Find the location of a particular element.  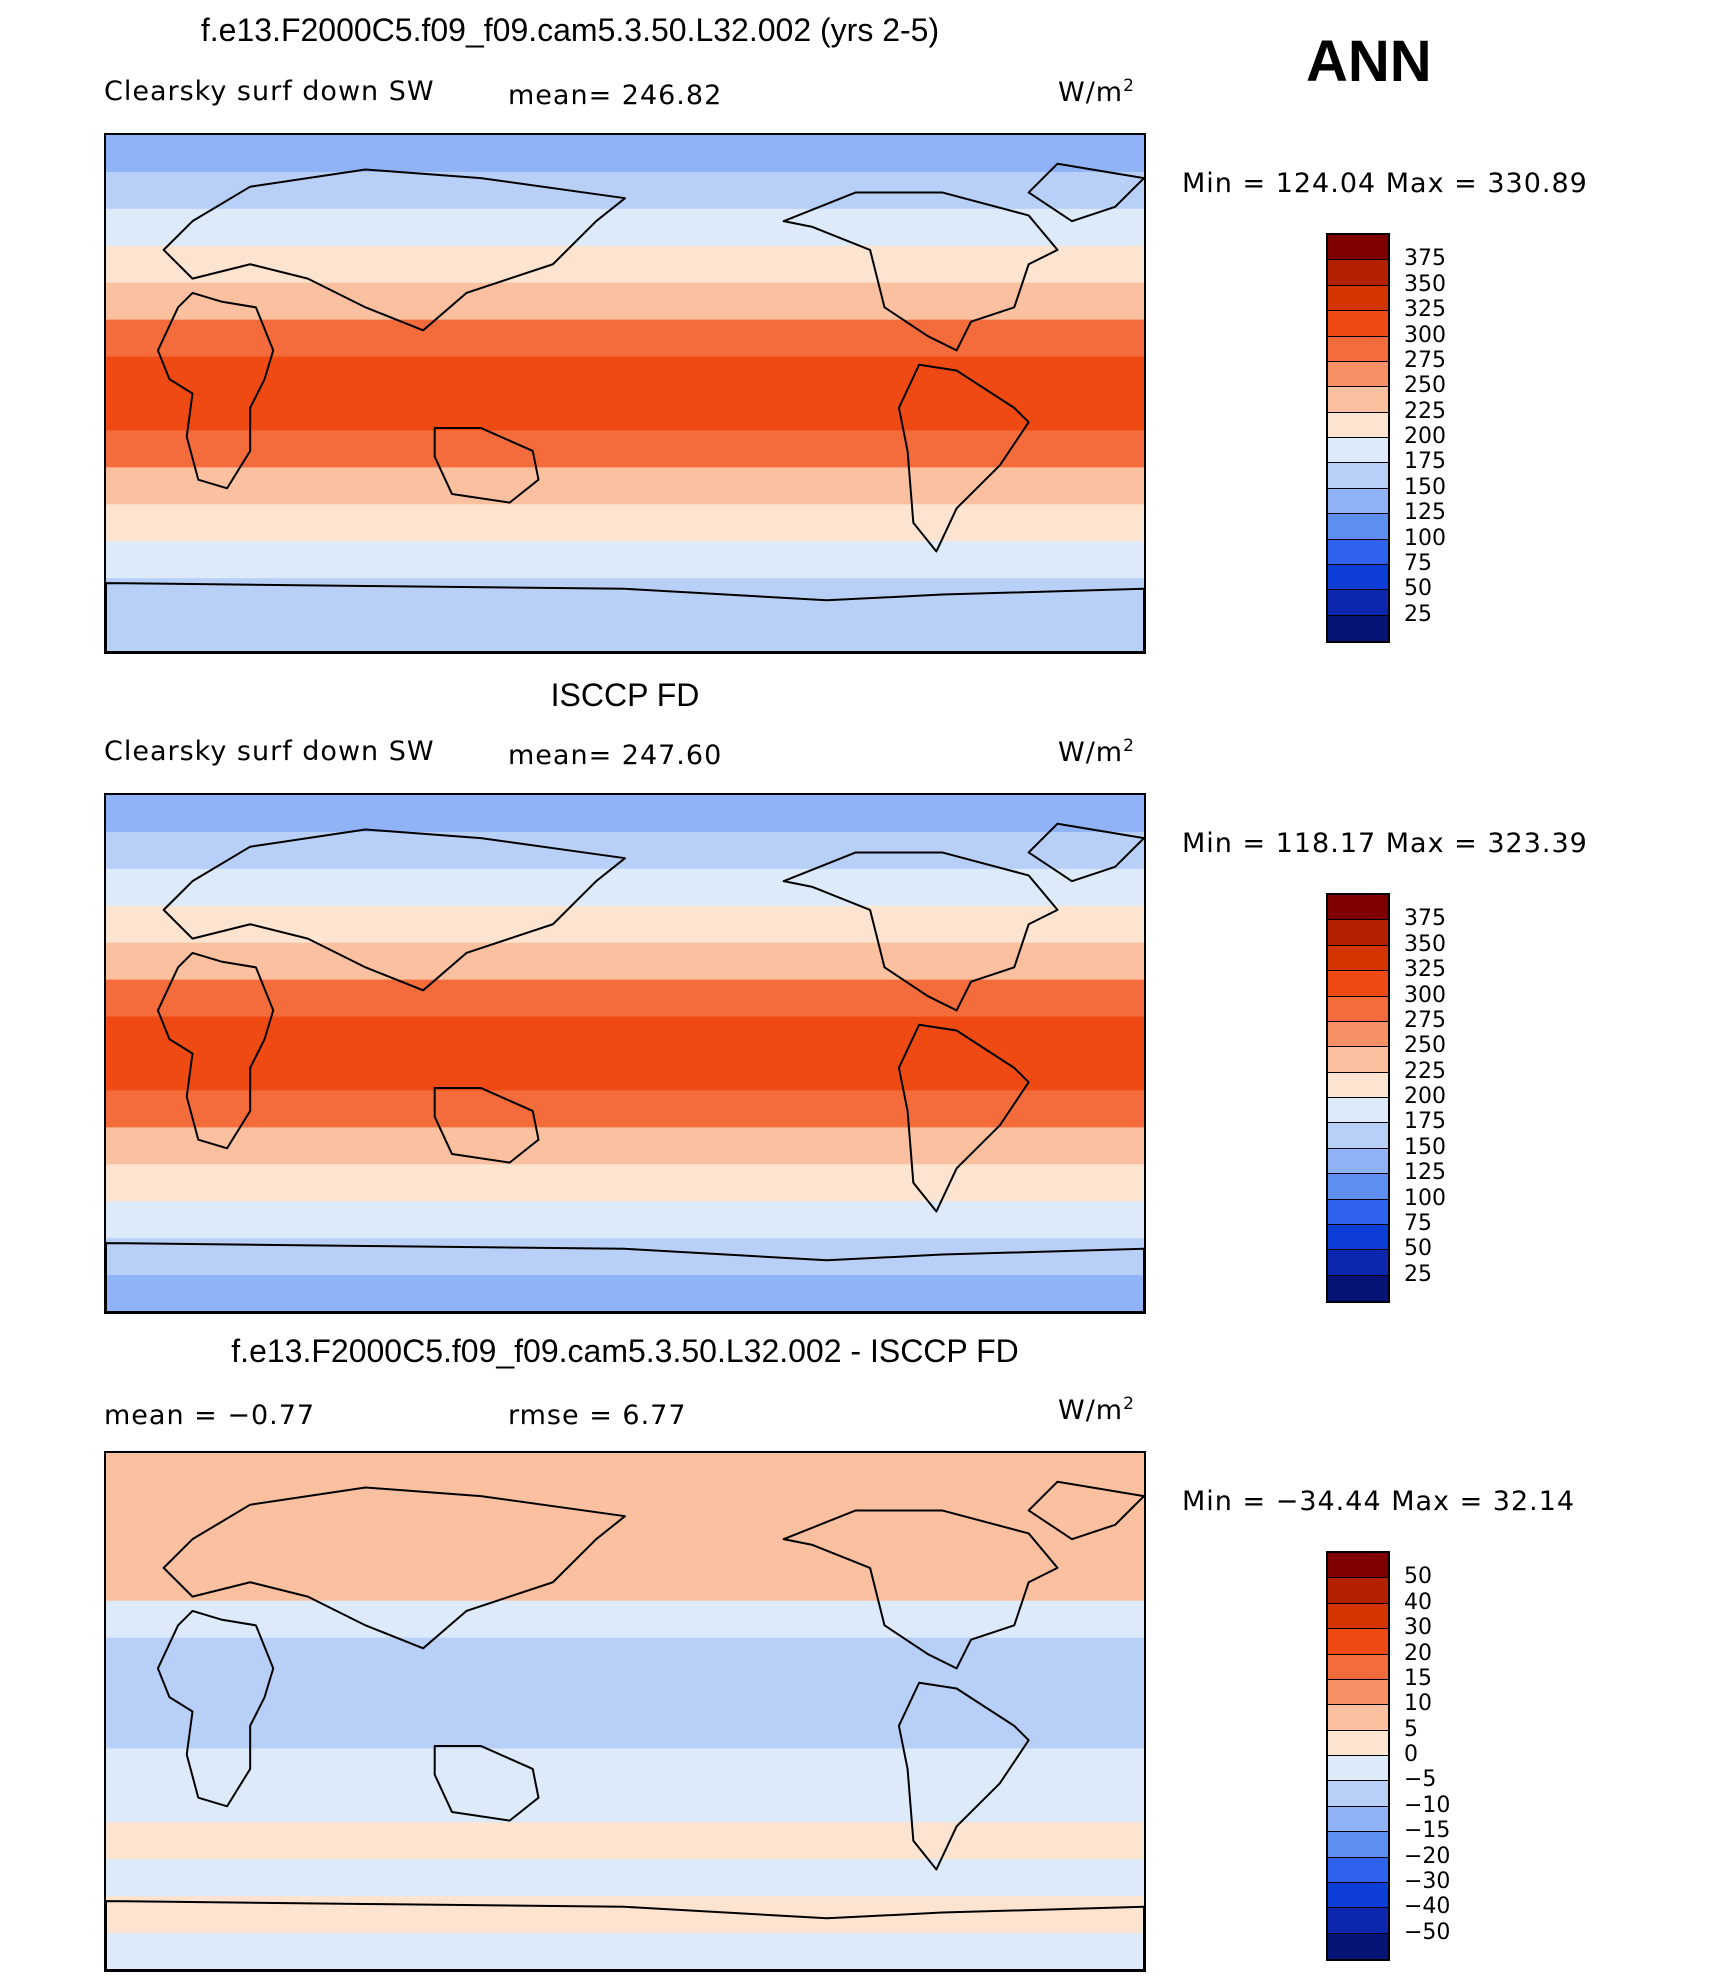

panel3-range: Min = −34.44 Max = 32.14 is located at coordinates (1379, 1501).